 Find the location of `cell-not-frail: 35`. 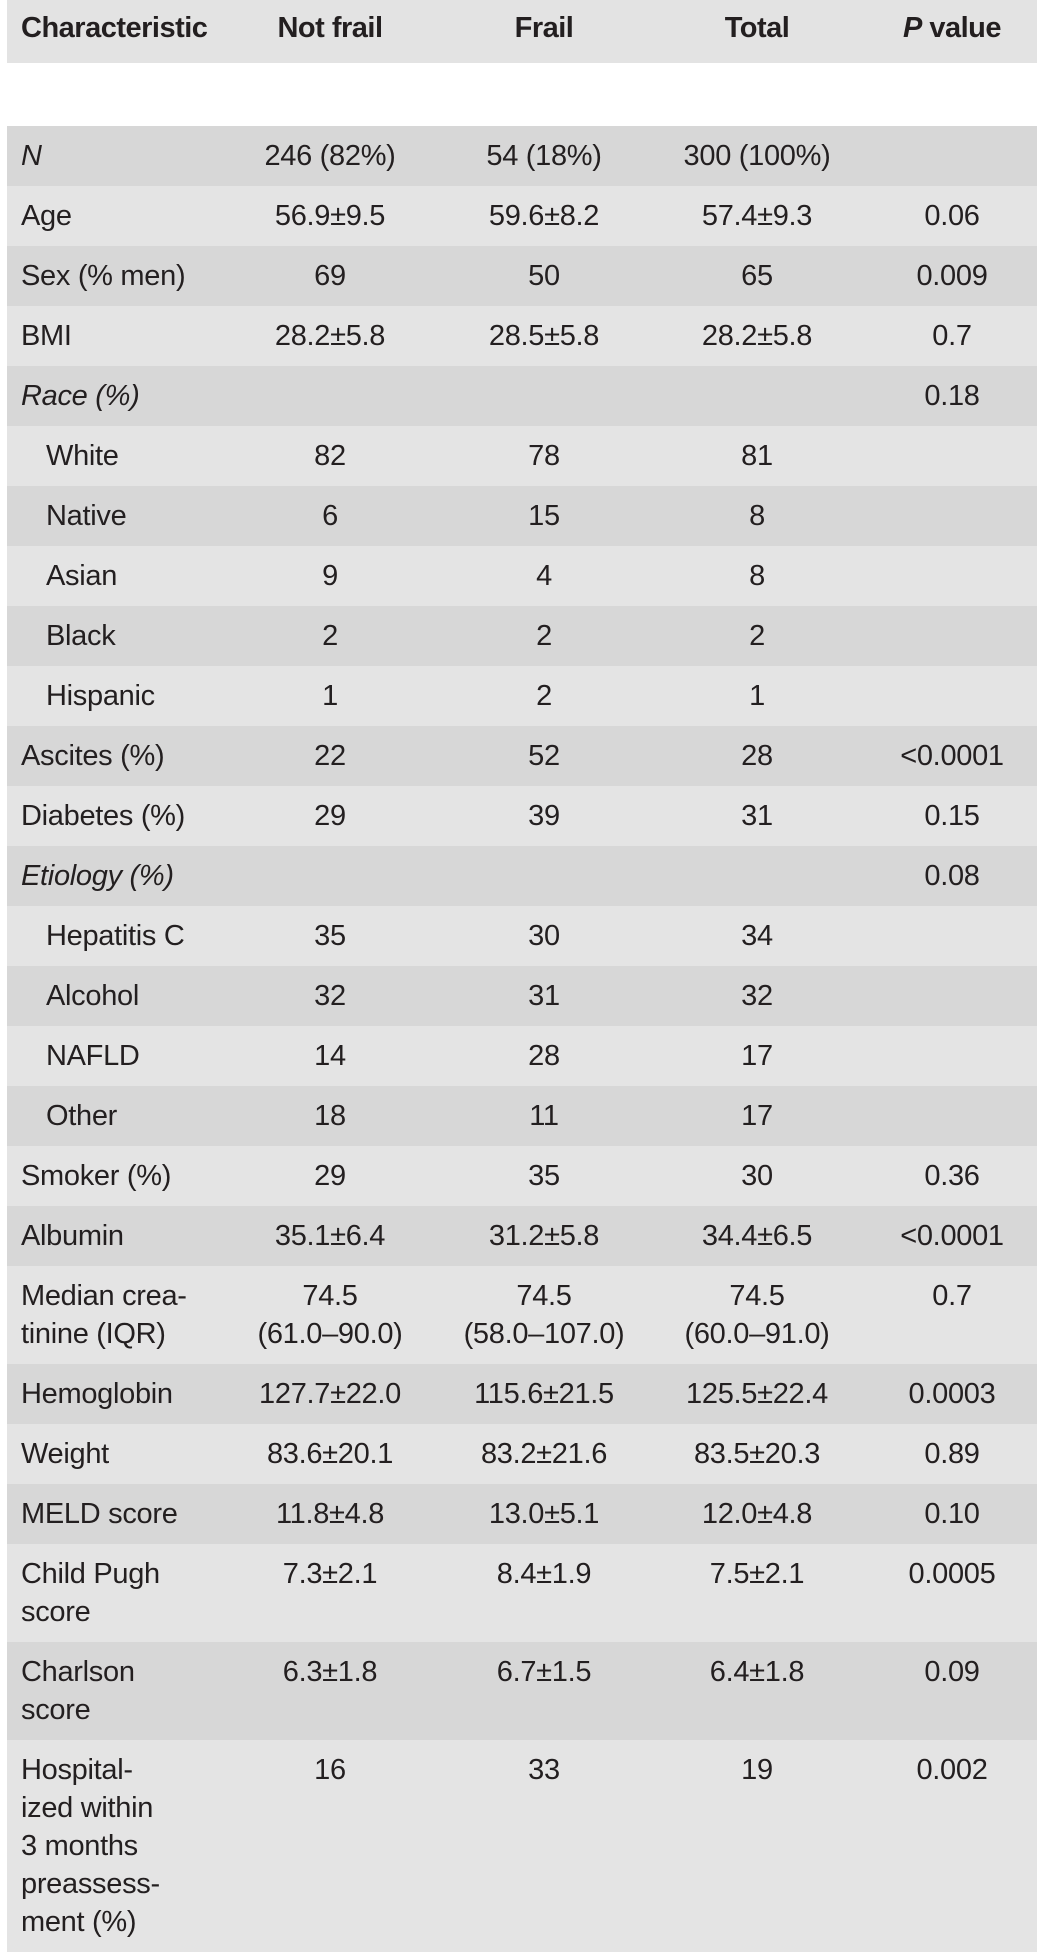

cell-not-frail: 35 is located at coordinates (330, 936).